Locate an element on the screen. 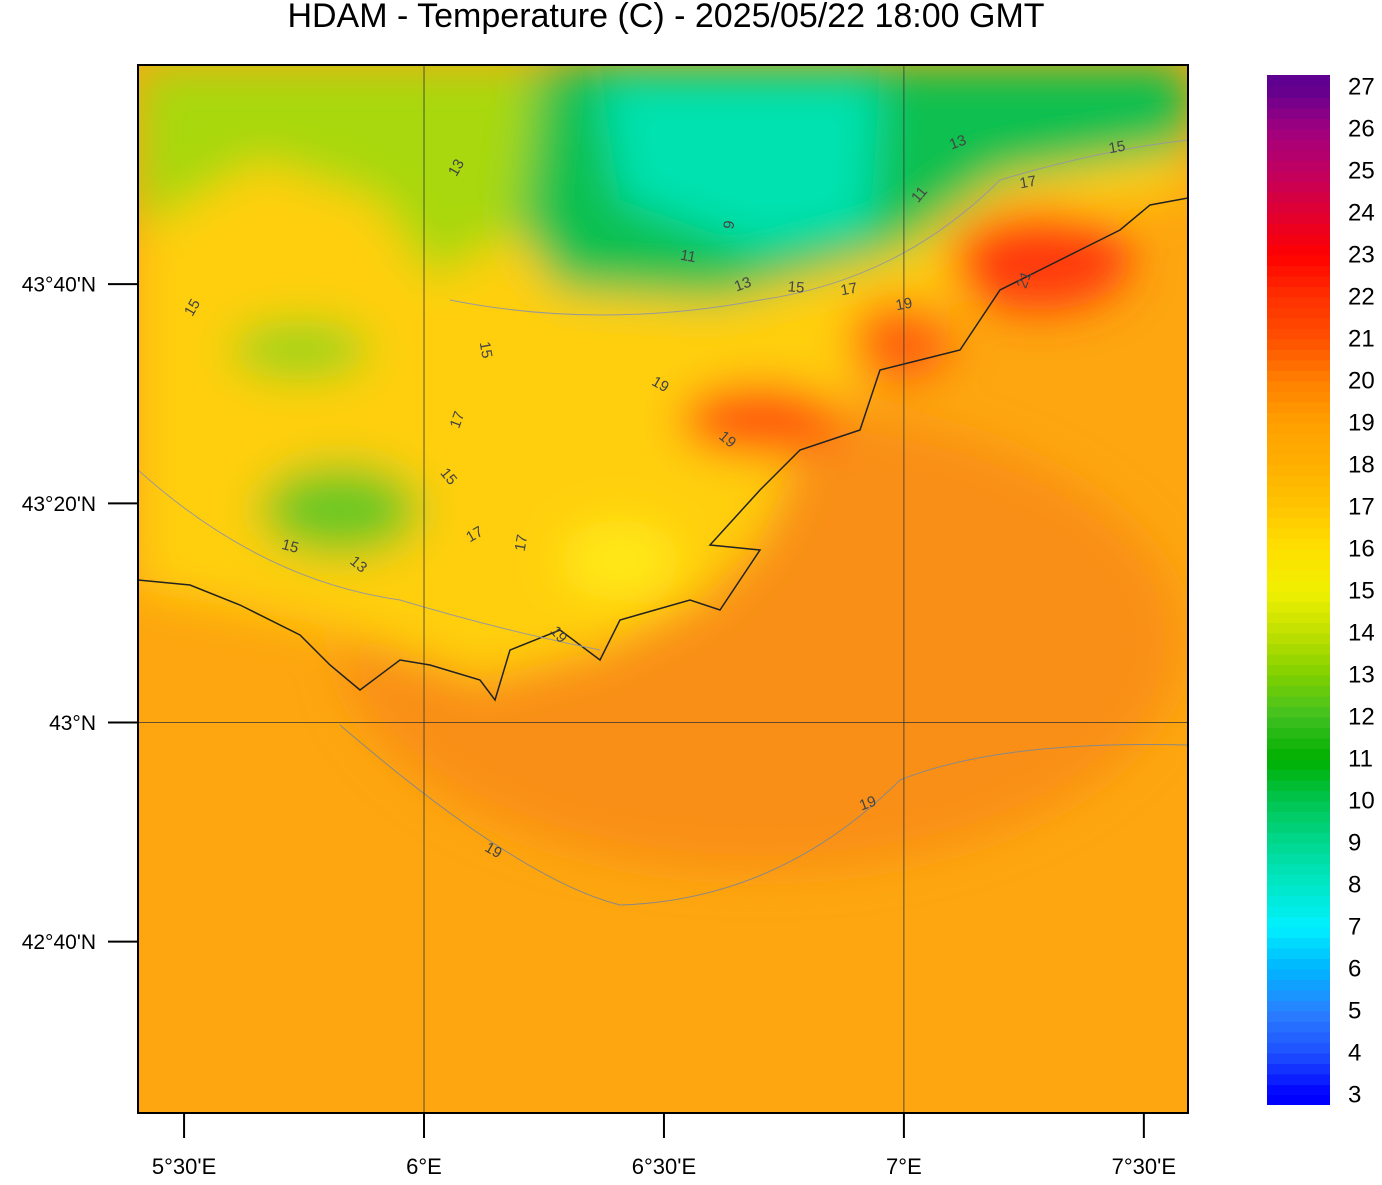 This screenshot has width=1382, height=1185. colorbar-tick-label: 16 is located at coordinates (1361, 548).